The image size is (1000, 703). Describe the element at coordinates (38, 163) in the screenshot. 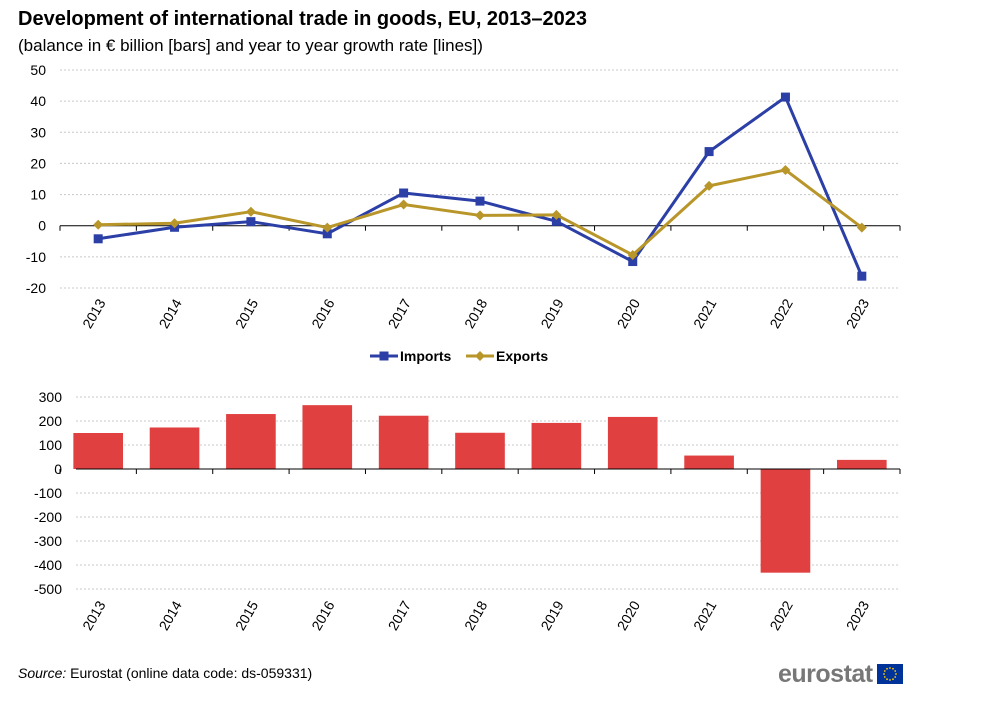

I see `line-y-tick-label: 20` at that location.